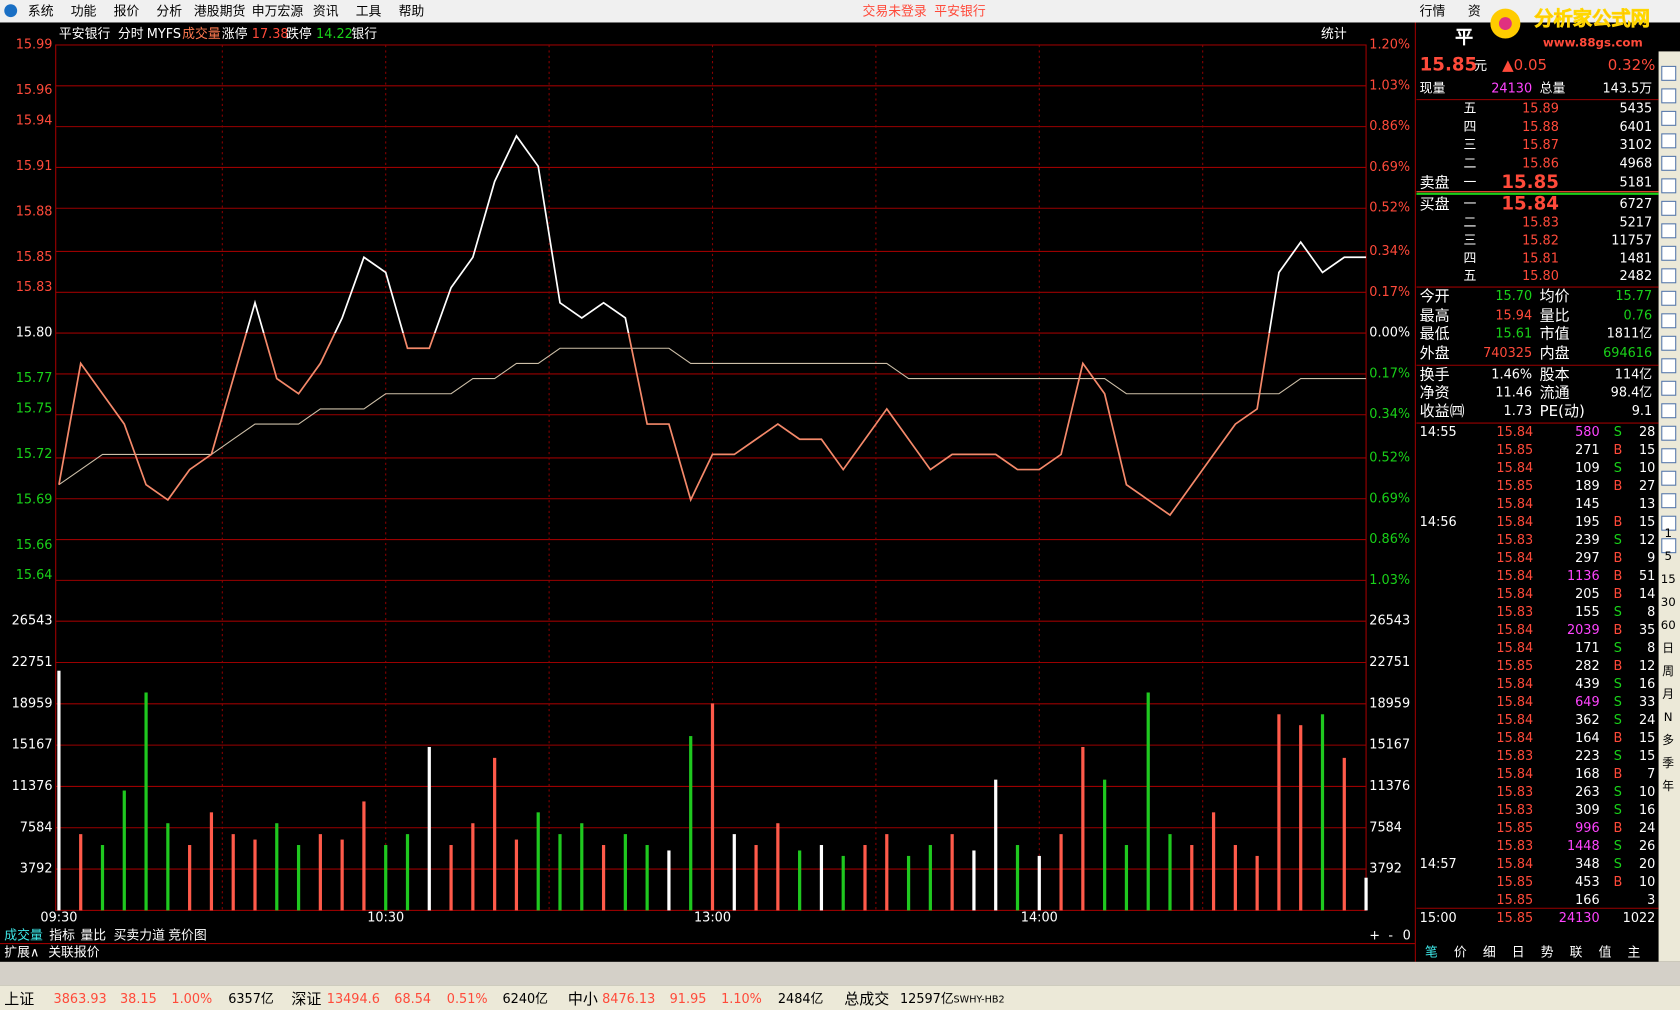 The height and width of the screenshot is (1010, 1680). I want to click on status-item: 38.15, so click(138, 999).